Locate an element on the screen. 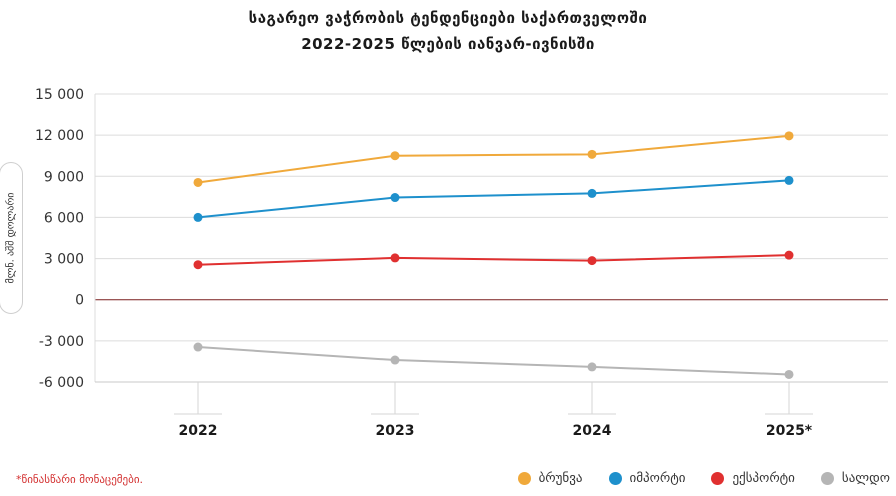 The image size is (896, 496). y-tick-label: 9 000 is located at coordinates (64, 177).